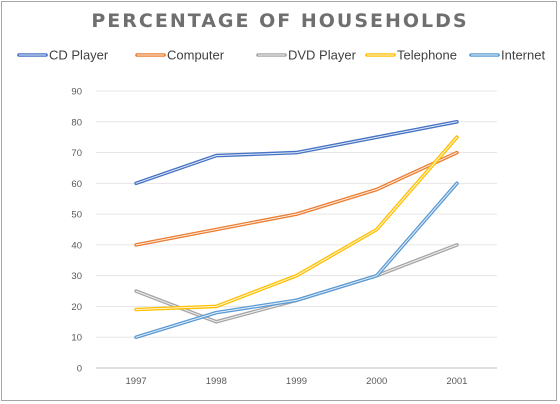 Image resolution: width=560 pixels, height=404 pixels. What do you see at coordinates (322, 55) in the screenshot?
I see `legend-label: DVD Player` at bounding box center [322, 55].